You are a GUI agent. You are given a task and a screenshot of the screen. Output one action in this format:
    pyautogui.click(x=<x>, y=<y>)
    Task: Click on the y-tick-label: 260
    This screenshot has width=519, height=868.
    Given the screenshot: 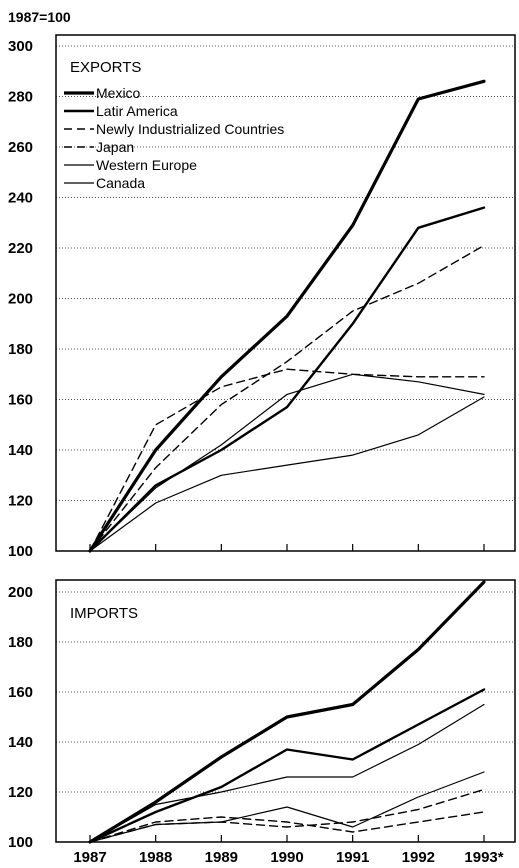 What is the action you would take?
    pyautogui.click(x=20, y=147)
    